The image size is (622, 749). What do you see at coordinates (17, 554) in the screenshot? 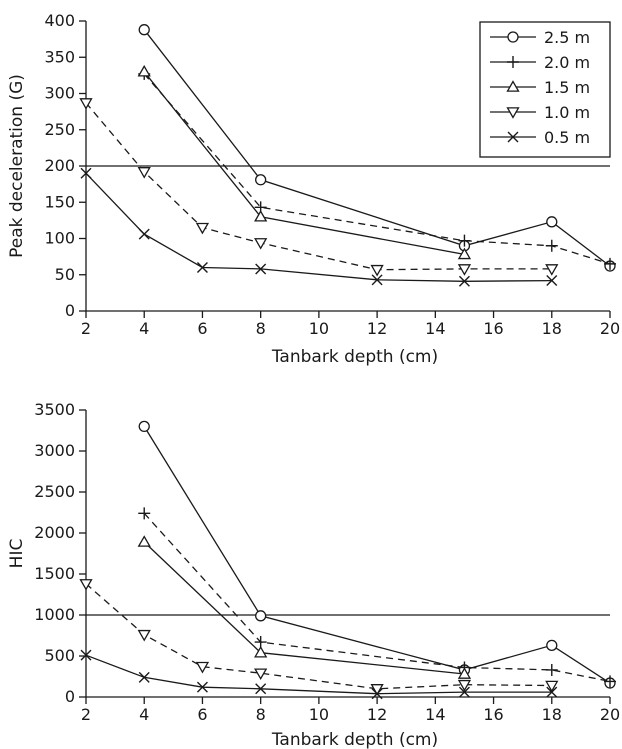
I see `y-axis-label: HIC` at bounding box center [17, 554].